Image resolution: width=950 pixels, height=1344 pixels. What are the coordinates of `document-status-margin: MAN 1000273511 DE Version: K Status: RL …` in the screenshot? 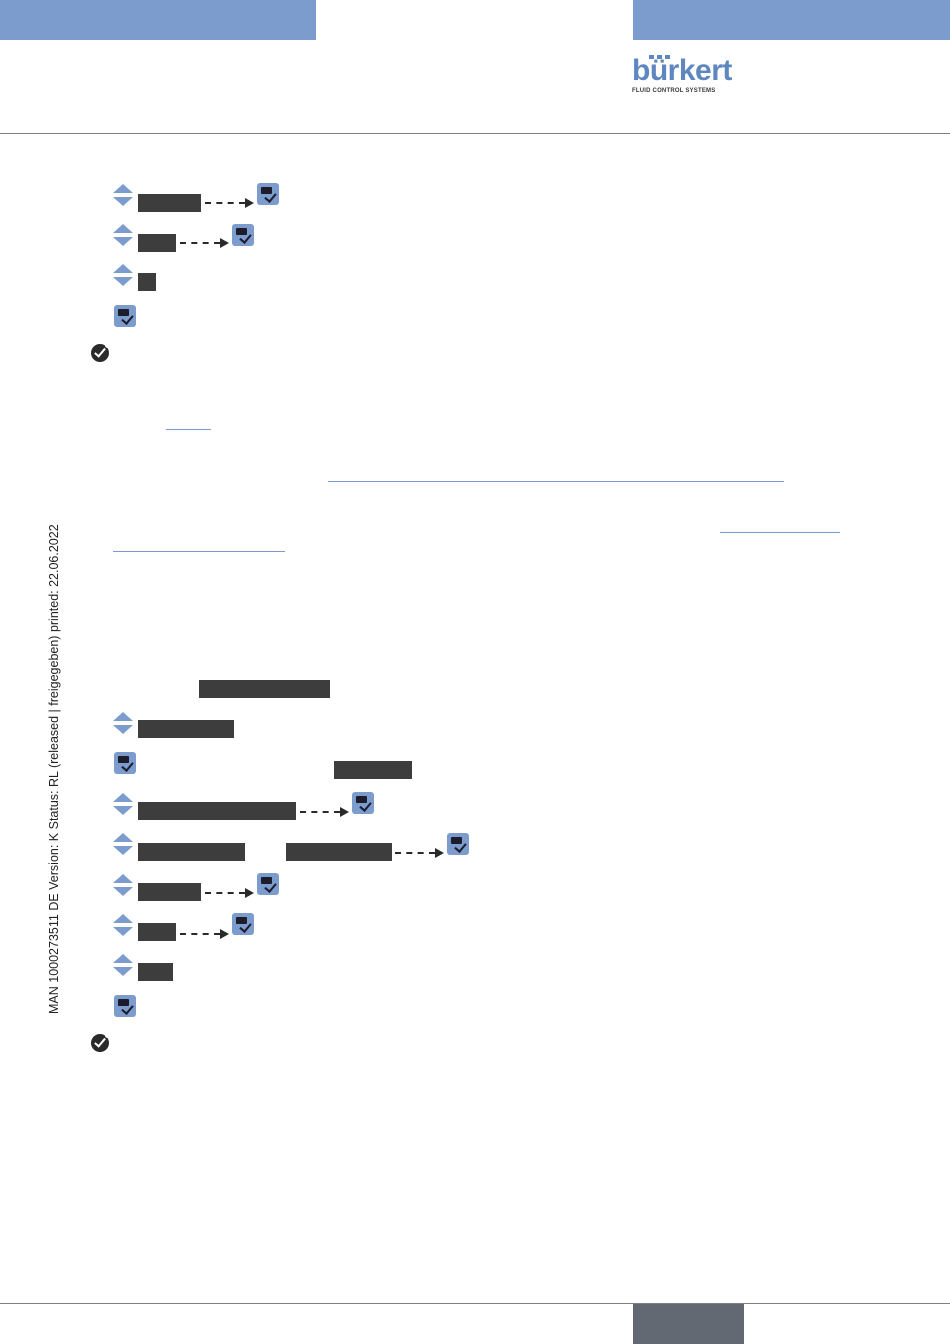 It's located at (54, 769).